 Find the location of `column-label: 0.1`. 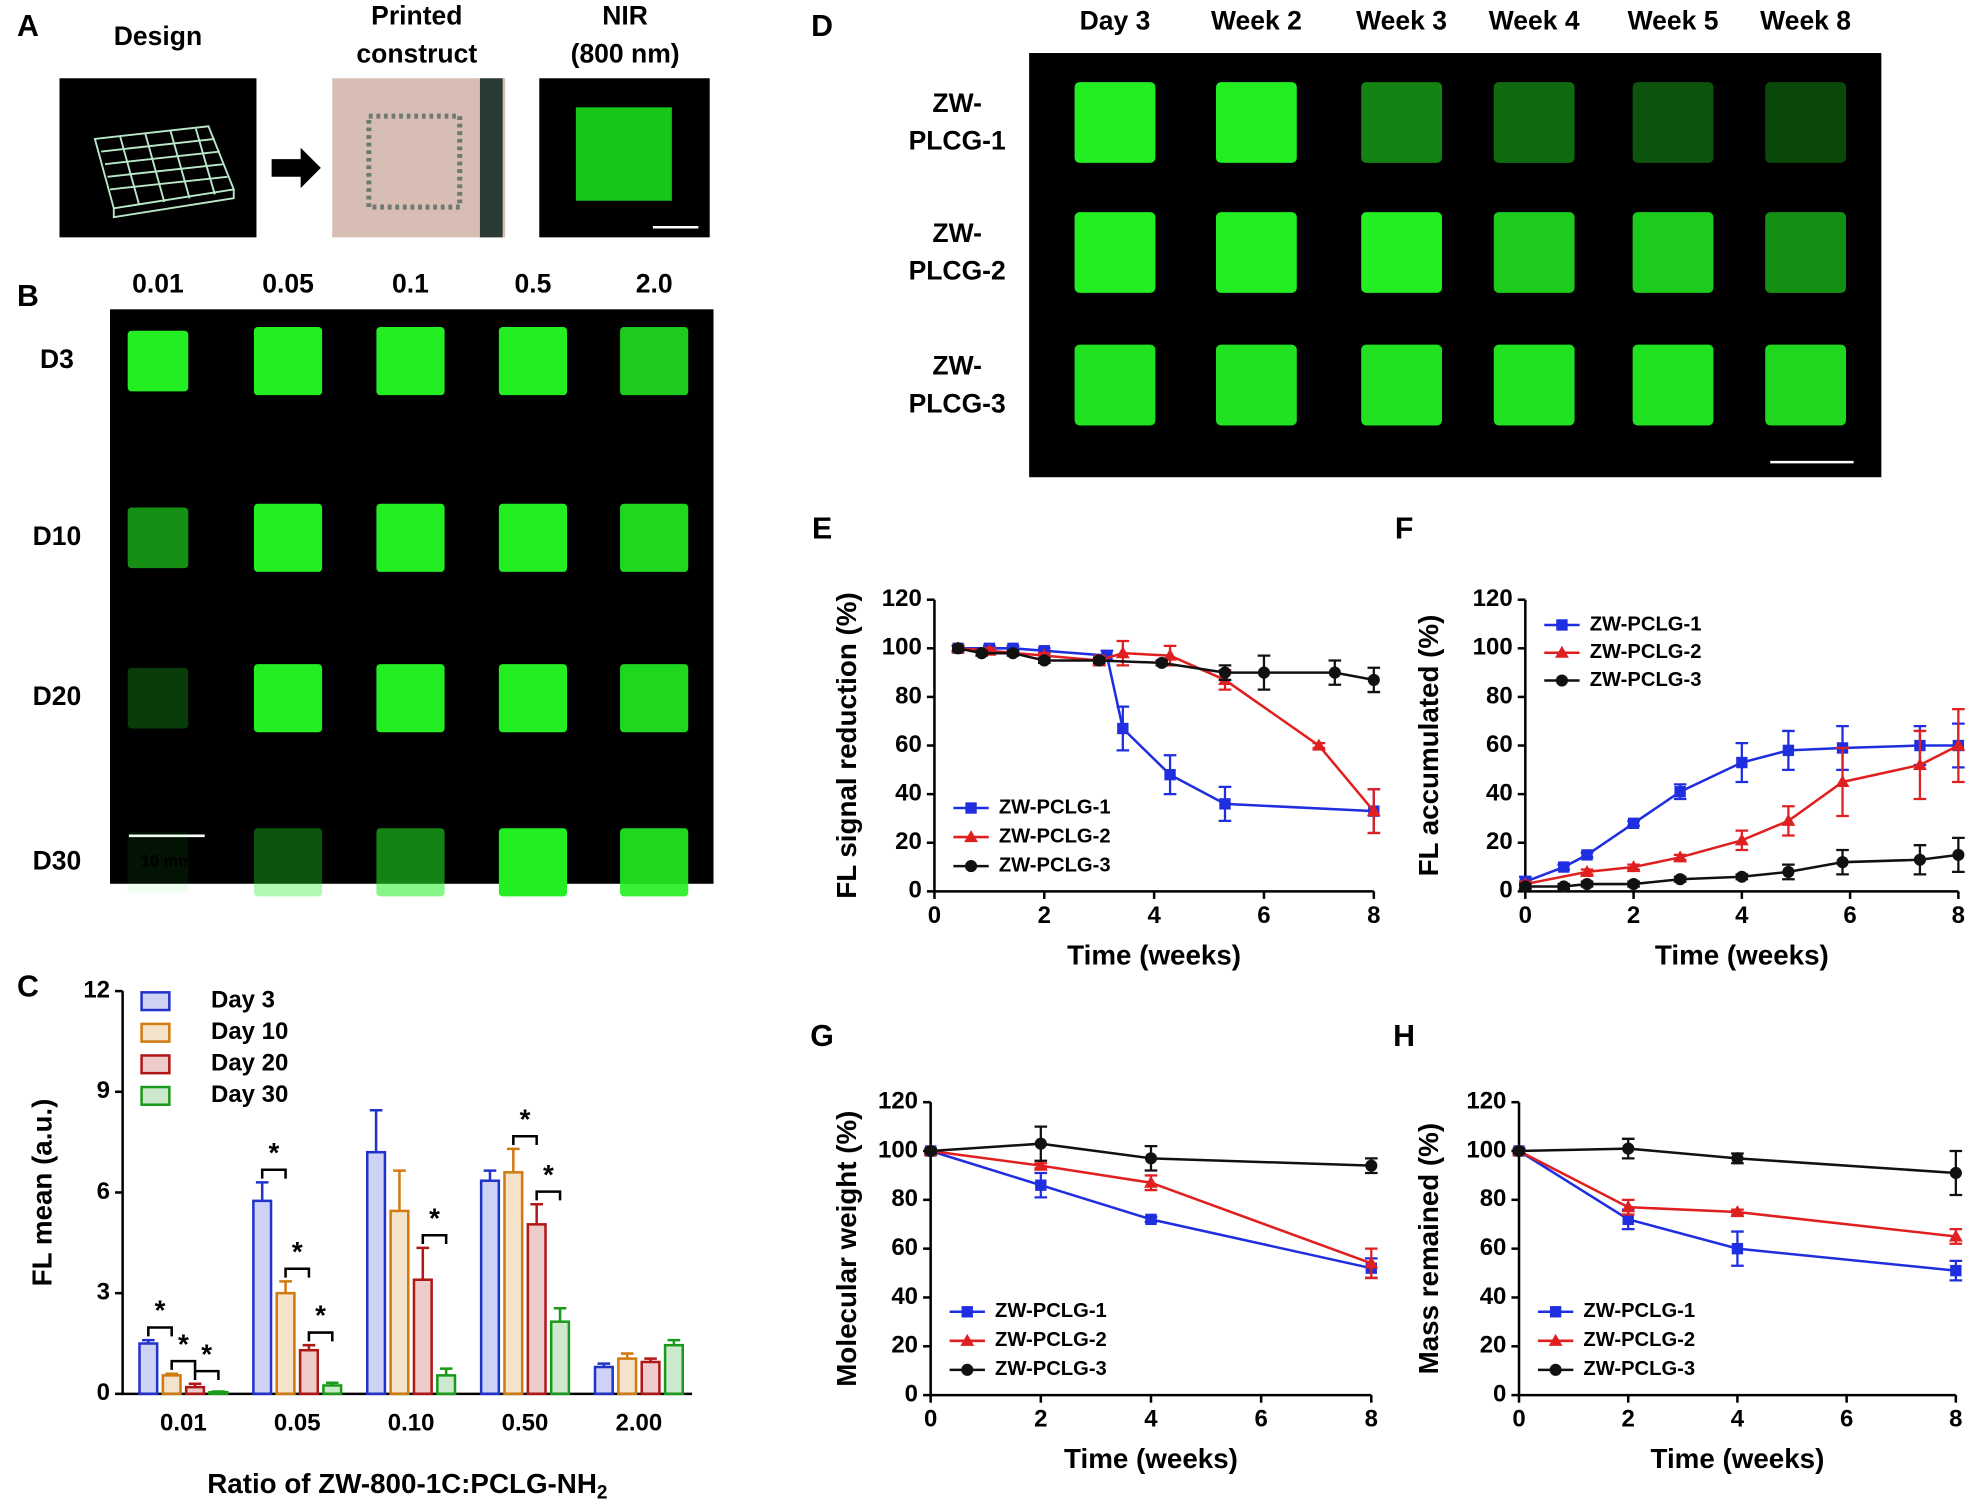

column-label: 0.1 is located at coordinates (410, 283).